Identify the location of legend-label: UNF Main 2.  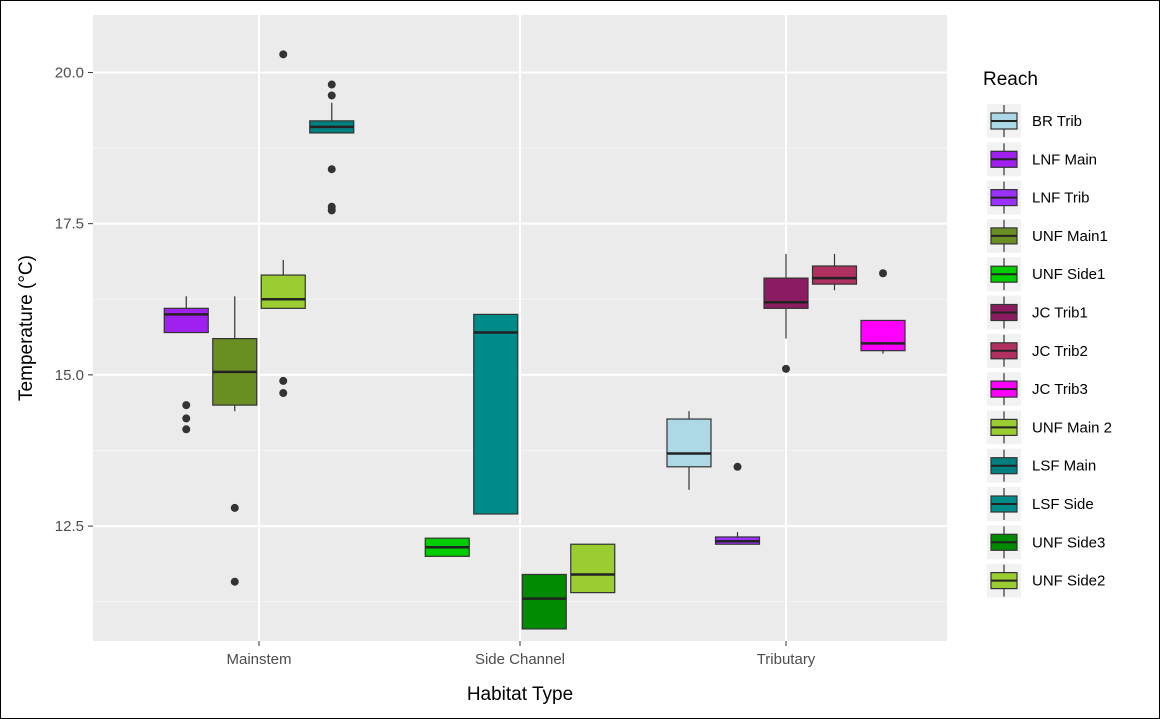
(1072, 427).